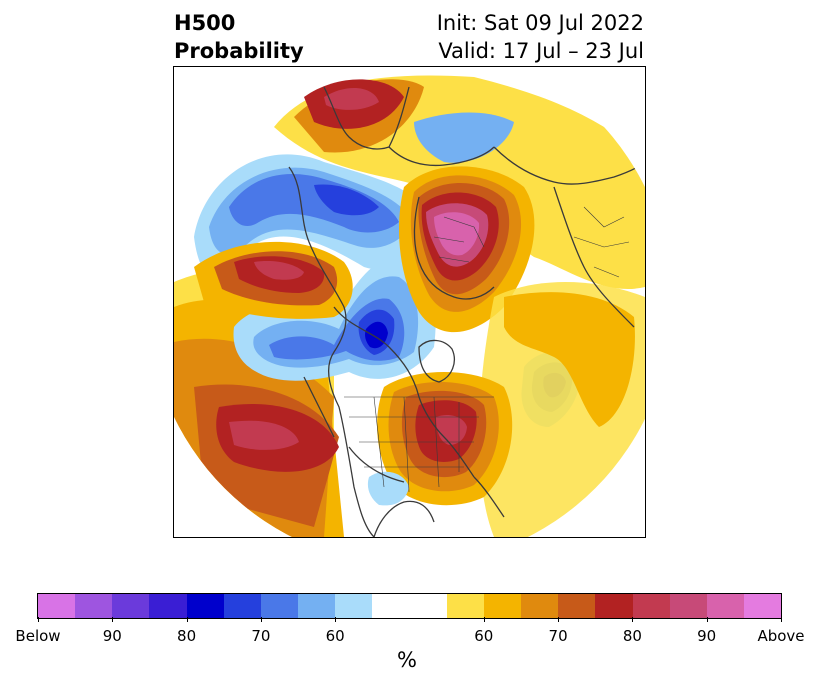  Describe the element at coordinates (487, 349) in the screenshot. I see `political-borders` at that location.